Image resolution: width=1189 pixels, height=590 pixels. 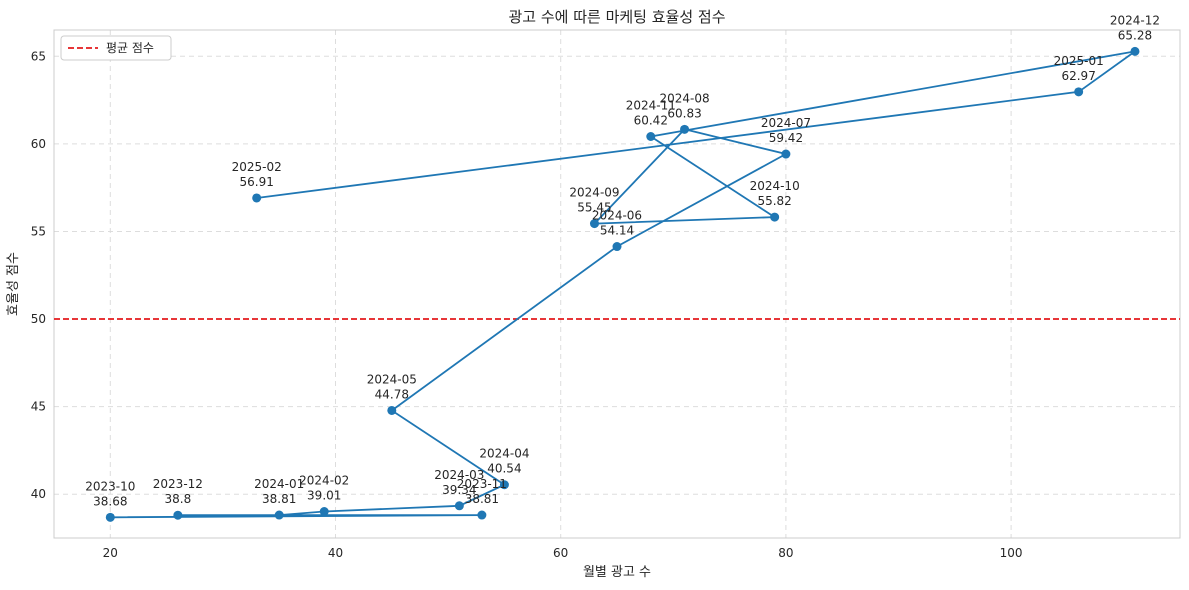 I want to click on point-date-label: 2023-12, so click(x=178, y=484).